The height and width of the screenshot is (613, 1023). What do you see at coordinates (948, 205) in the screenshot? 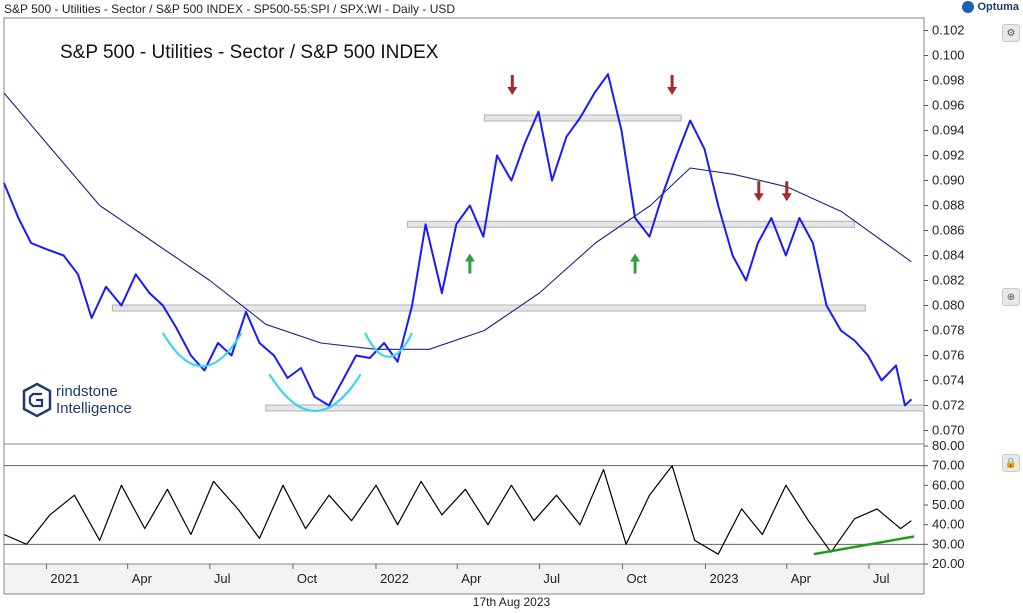
I see `y-tick-label-9: 0.088` at bounding box center [948, 205].